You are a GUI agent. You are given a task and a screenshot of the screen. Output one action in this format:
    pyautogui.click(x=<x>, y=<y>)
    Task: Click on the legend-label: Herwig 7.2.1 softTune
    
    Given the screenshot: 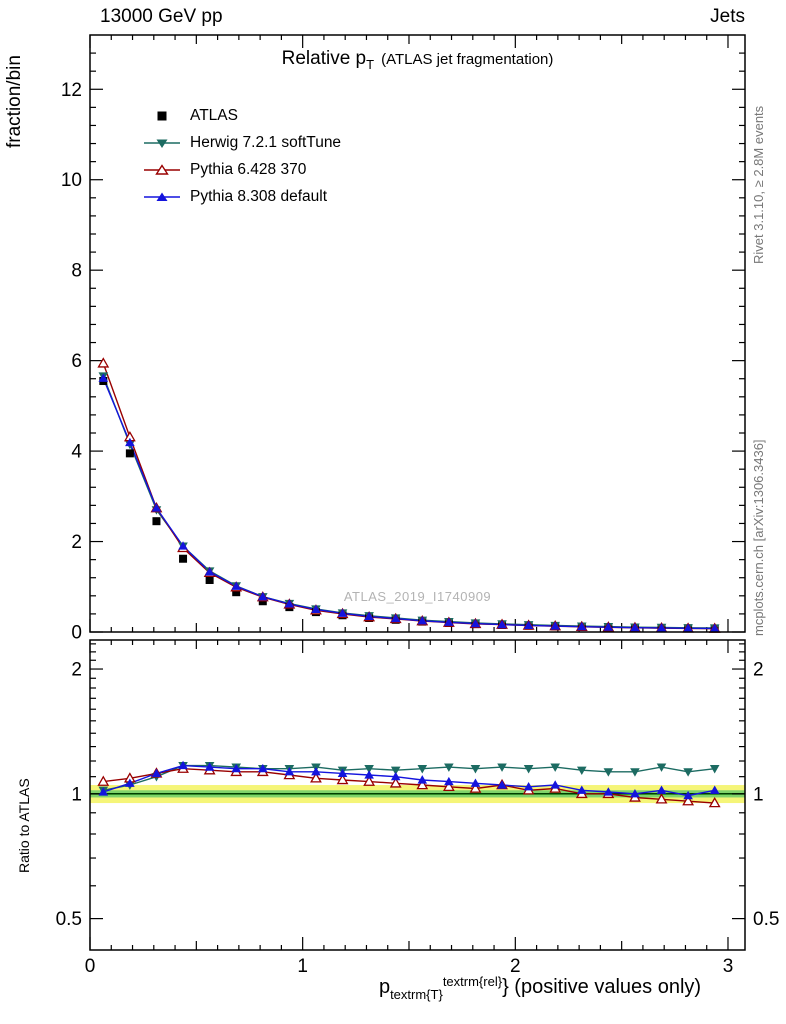 What is the action you would take?
    pyautogui.click(x=266, y=142)
    